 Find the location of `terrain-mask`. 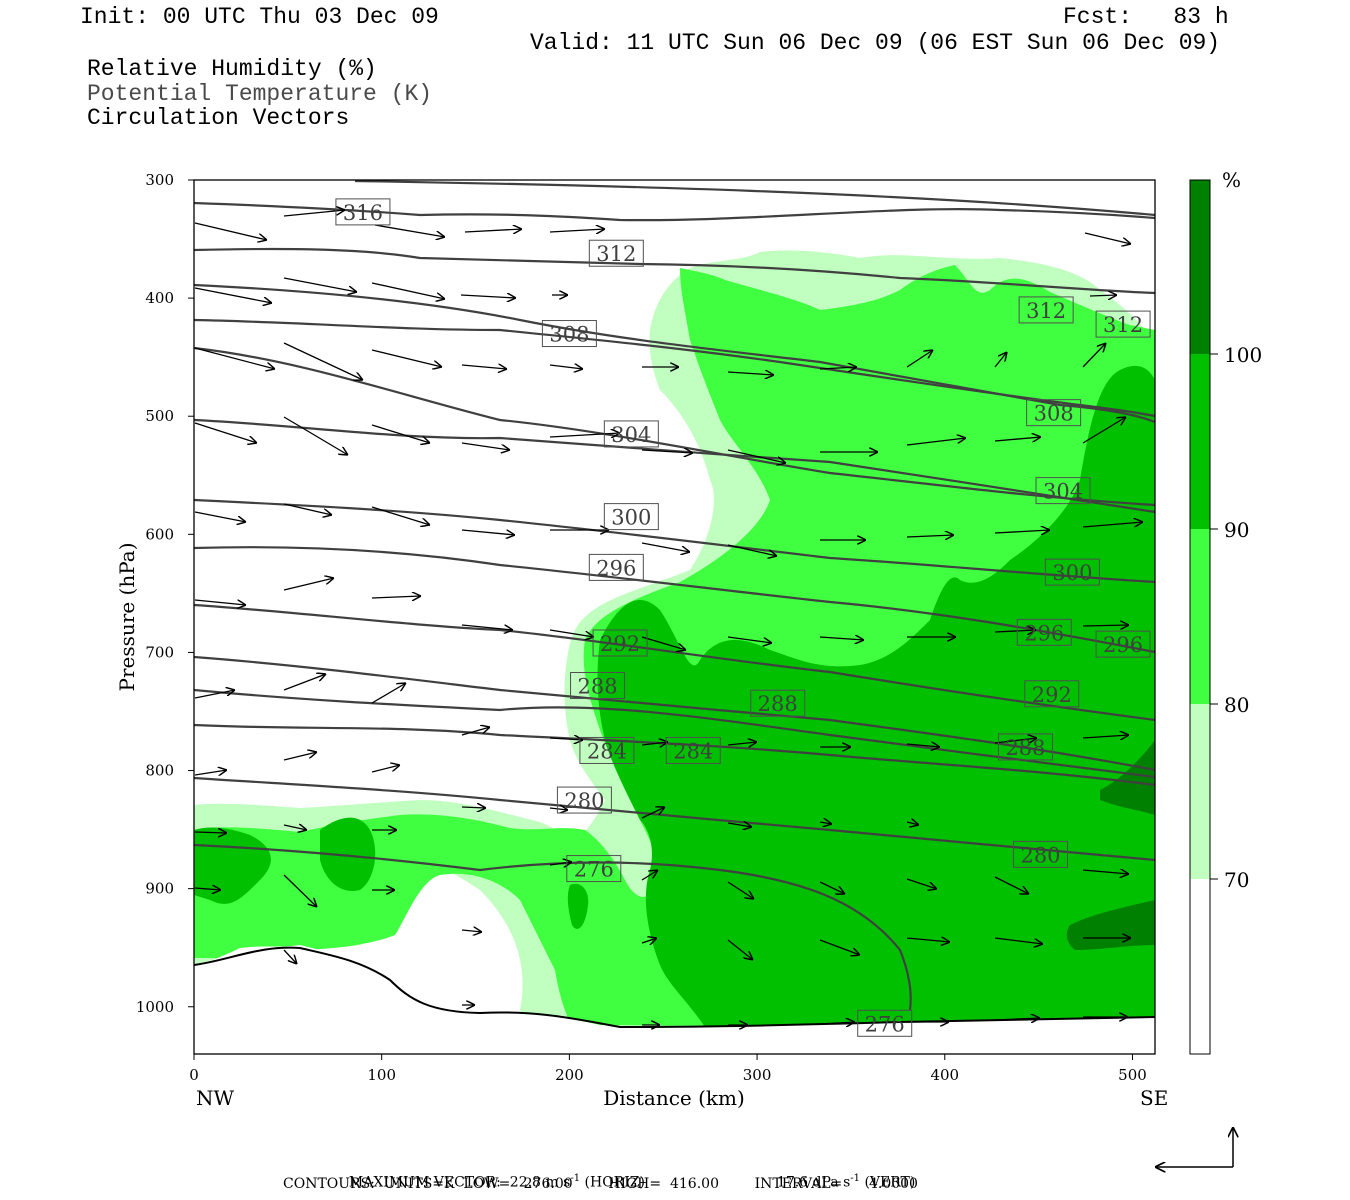

terrain-mask is located at coordinates (674, 999).